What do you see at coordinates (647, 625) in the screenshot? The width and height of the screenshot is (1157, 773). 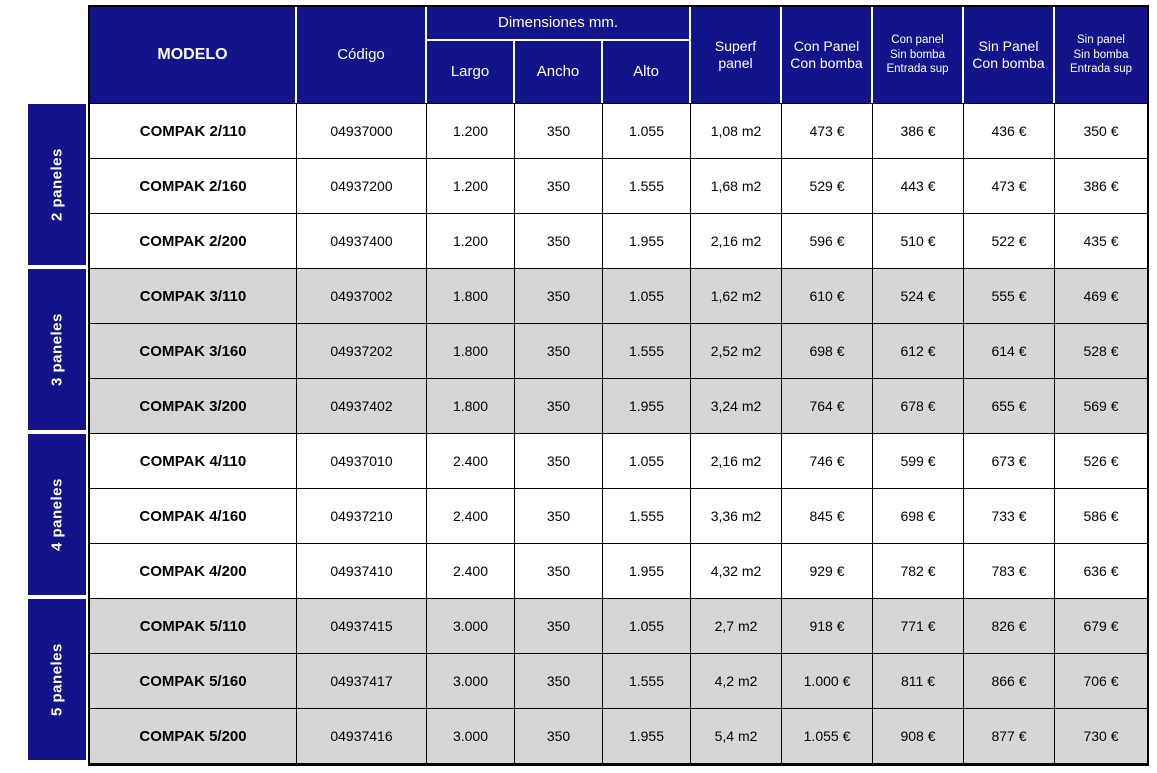 I see `cell-alto-row10: 1.055` at bounding box center [647, 625].